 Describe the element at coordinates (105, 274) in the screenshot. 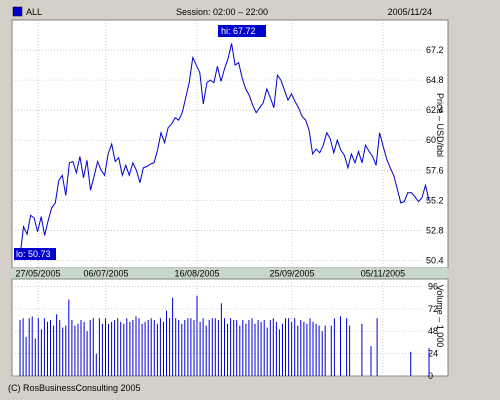

I see `date-tick: 06/07/2005` at that location.